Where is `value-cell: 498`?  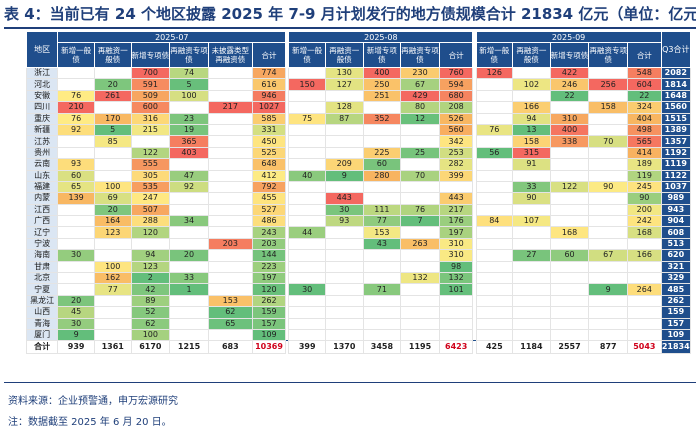
value-cell: 498 is located at coordinates (644, 130).